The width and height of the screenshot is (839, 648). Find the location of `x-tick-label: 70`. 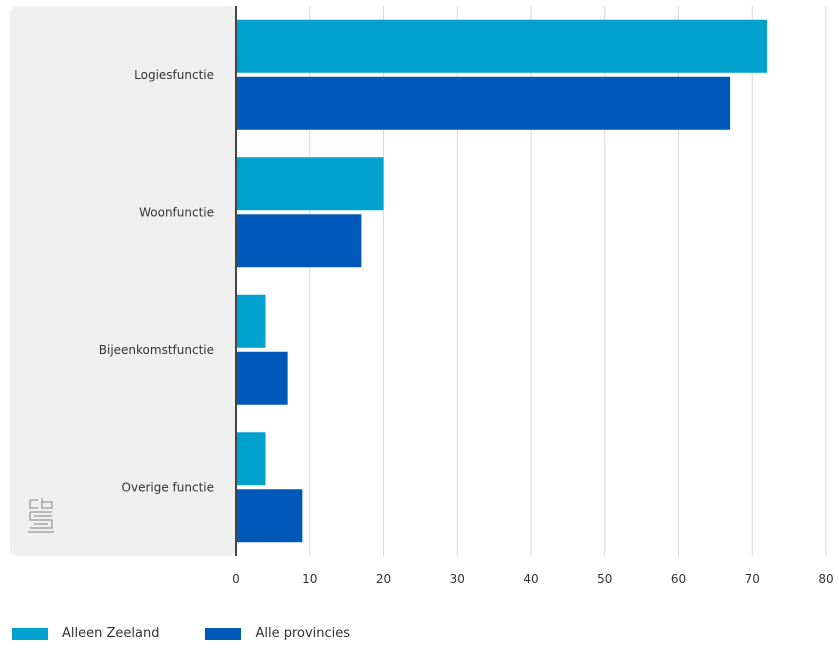

x-tick-label: 70 is located at coordinates (752, 579).